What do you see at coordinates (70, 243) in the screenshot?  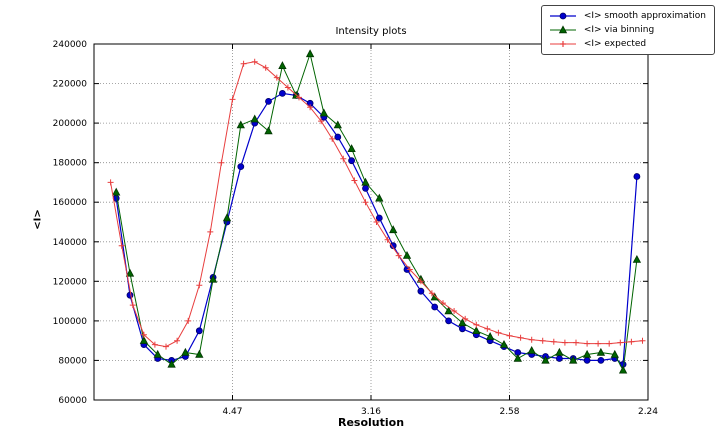 I see `y-tick-label: 140000` at bounding box center [70, 243].